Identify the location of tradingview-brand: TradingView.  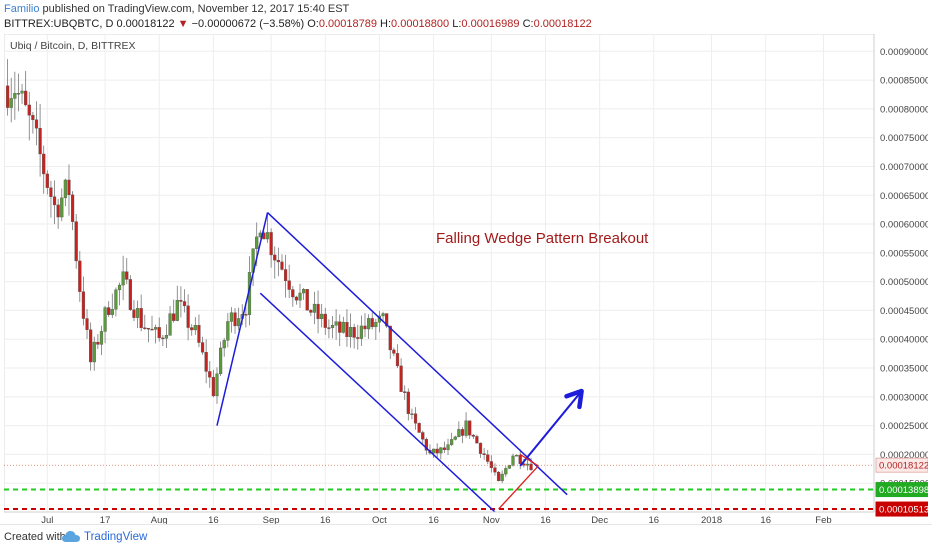
(116, 537).